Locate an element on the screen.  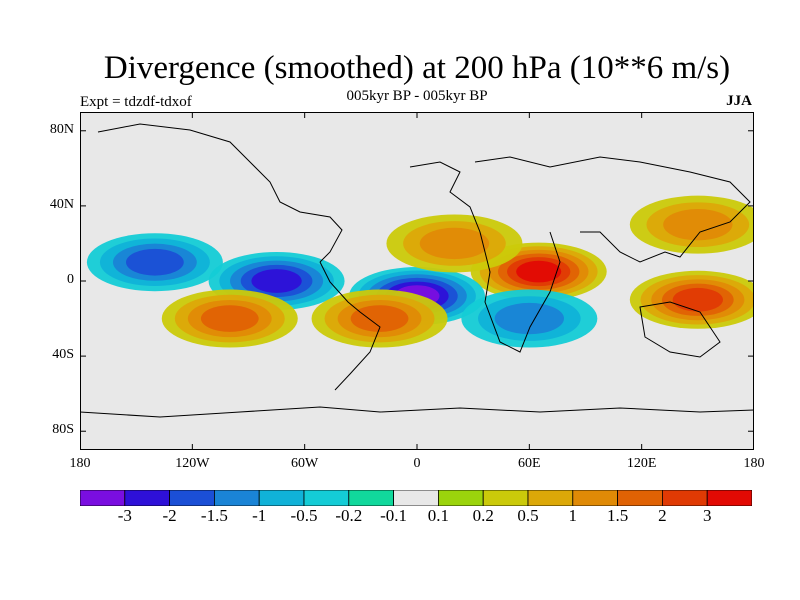
colorbar-label: 0.5 is located at coordinates (528, 515).